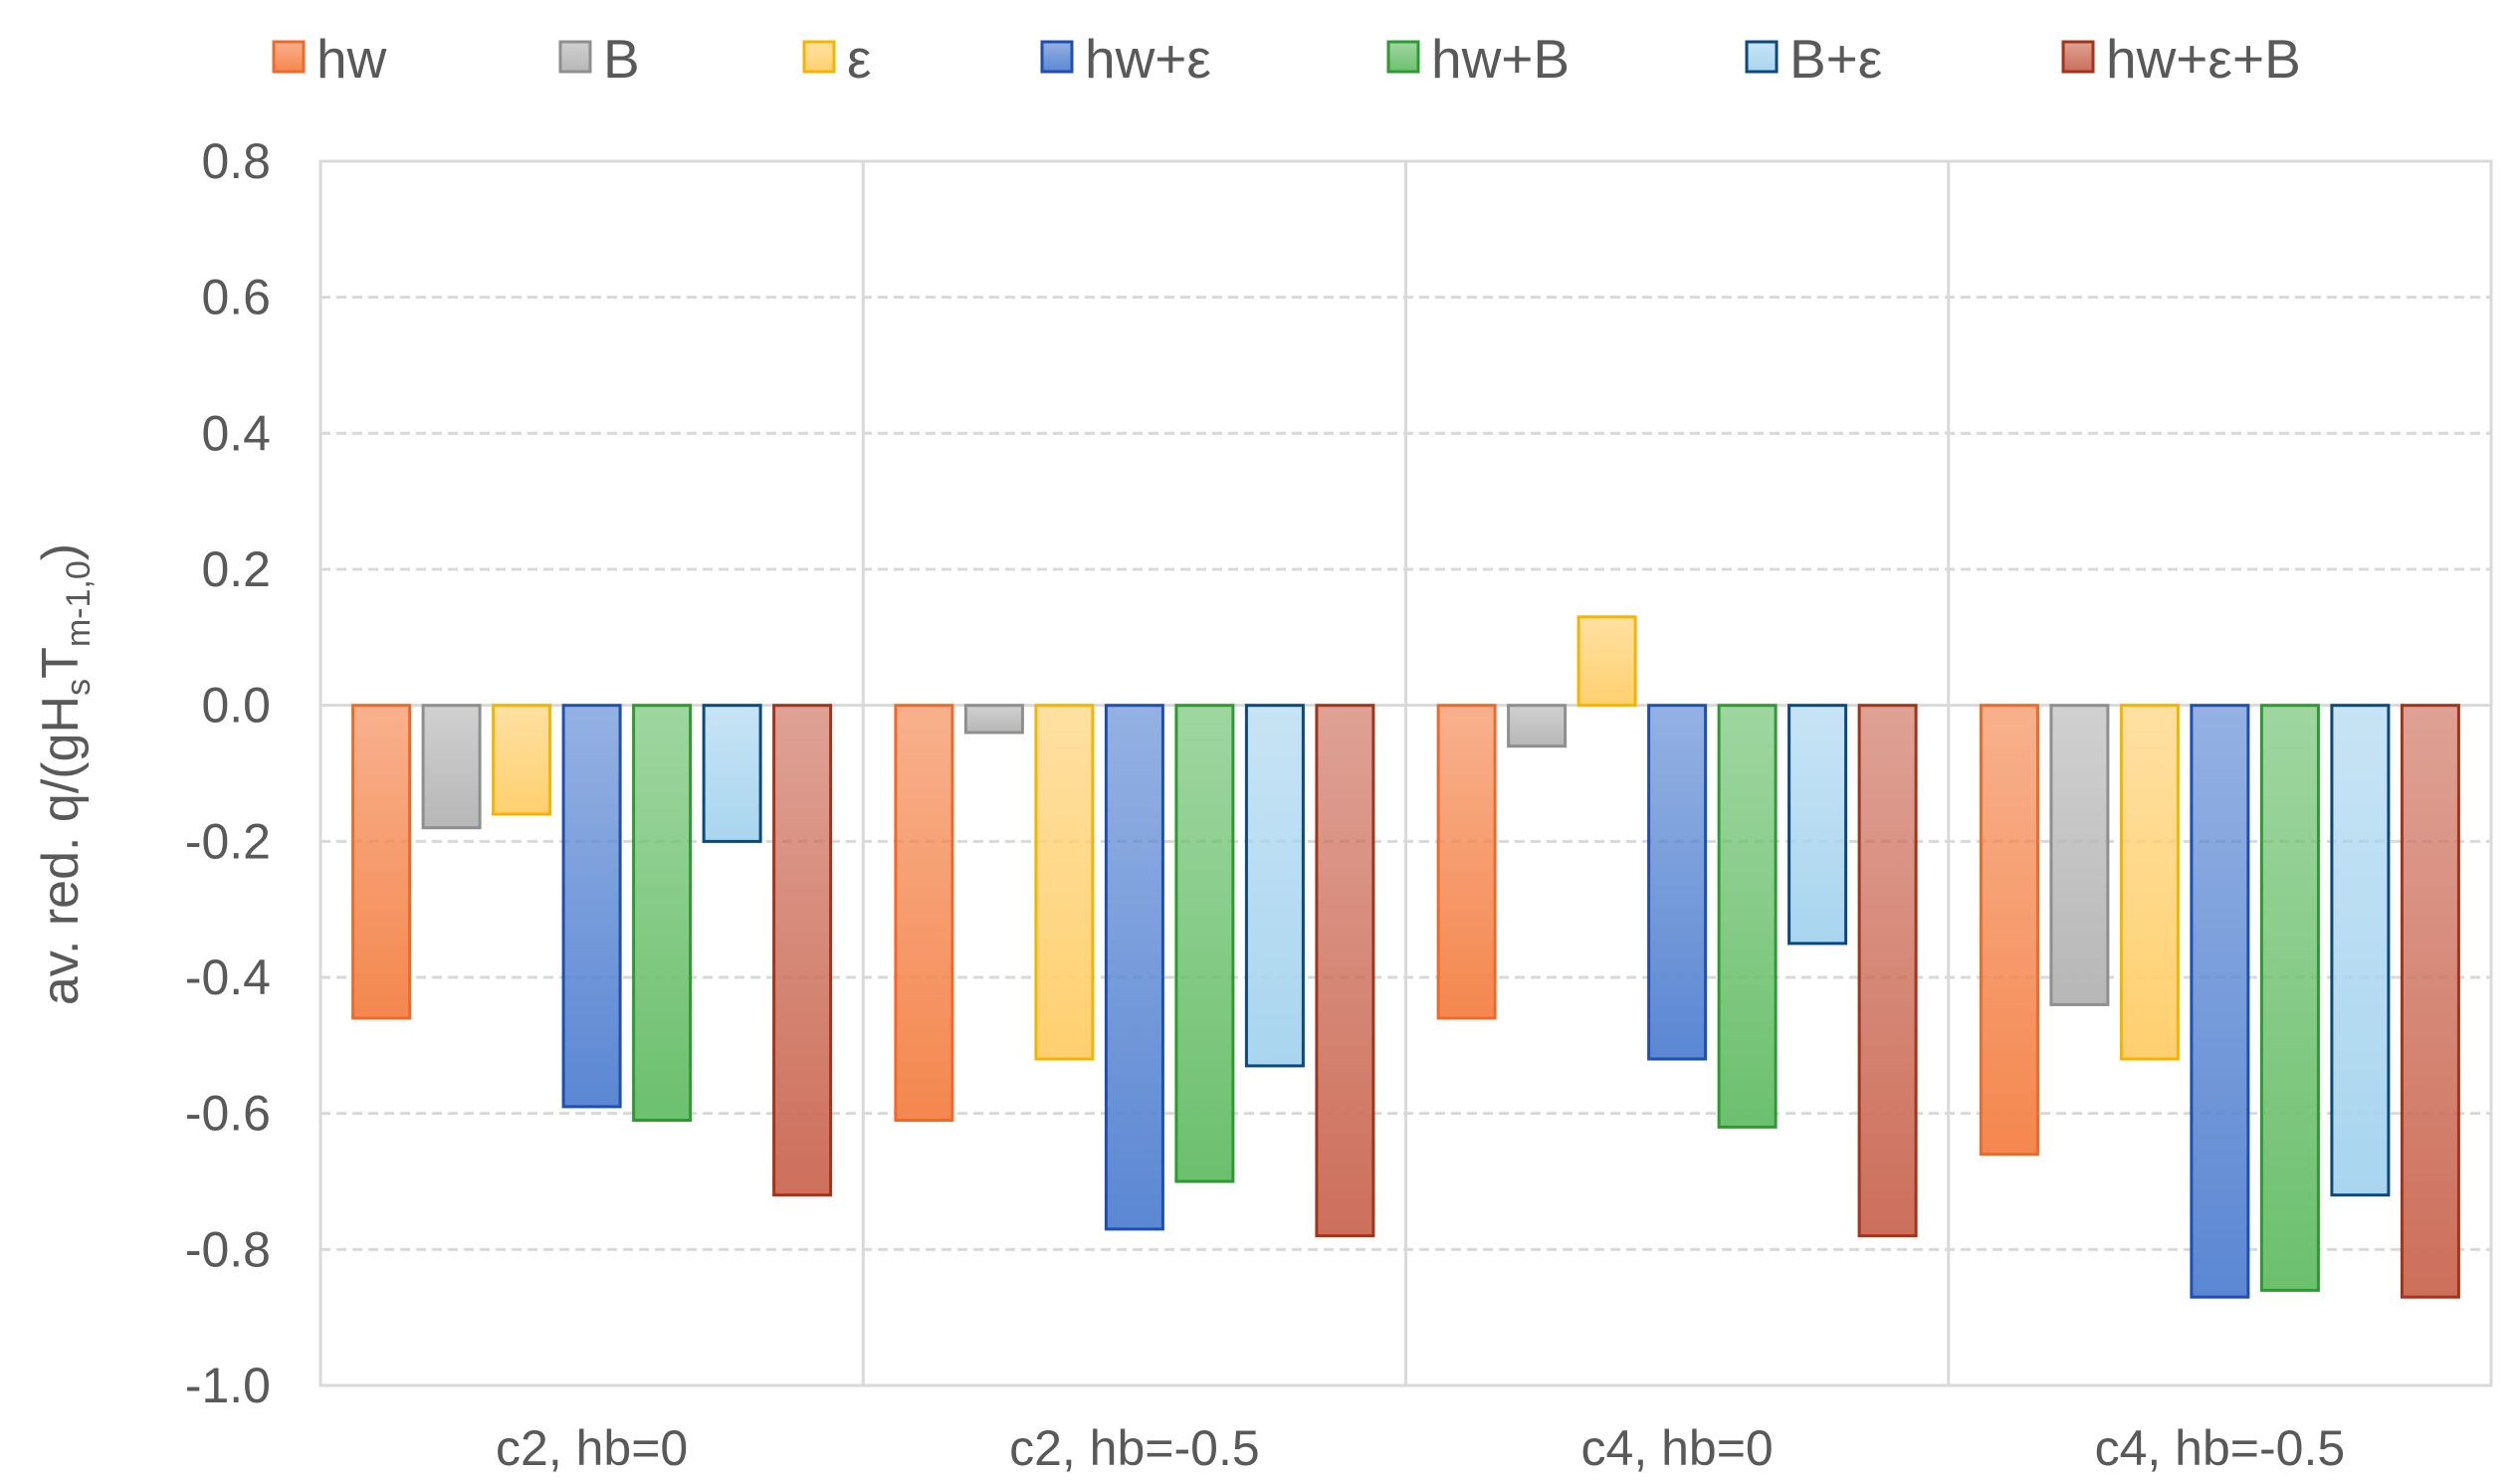 Image resolution: width=2520 pixels, height=1482 pixels. I want to click on y-tick-label: 0.2, so click(236, 569).